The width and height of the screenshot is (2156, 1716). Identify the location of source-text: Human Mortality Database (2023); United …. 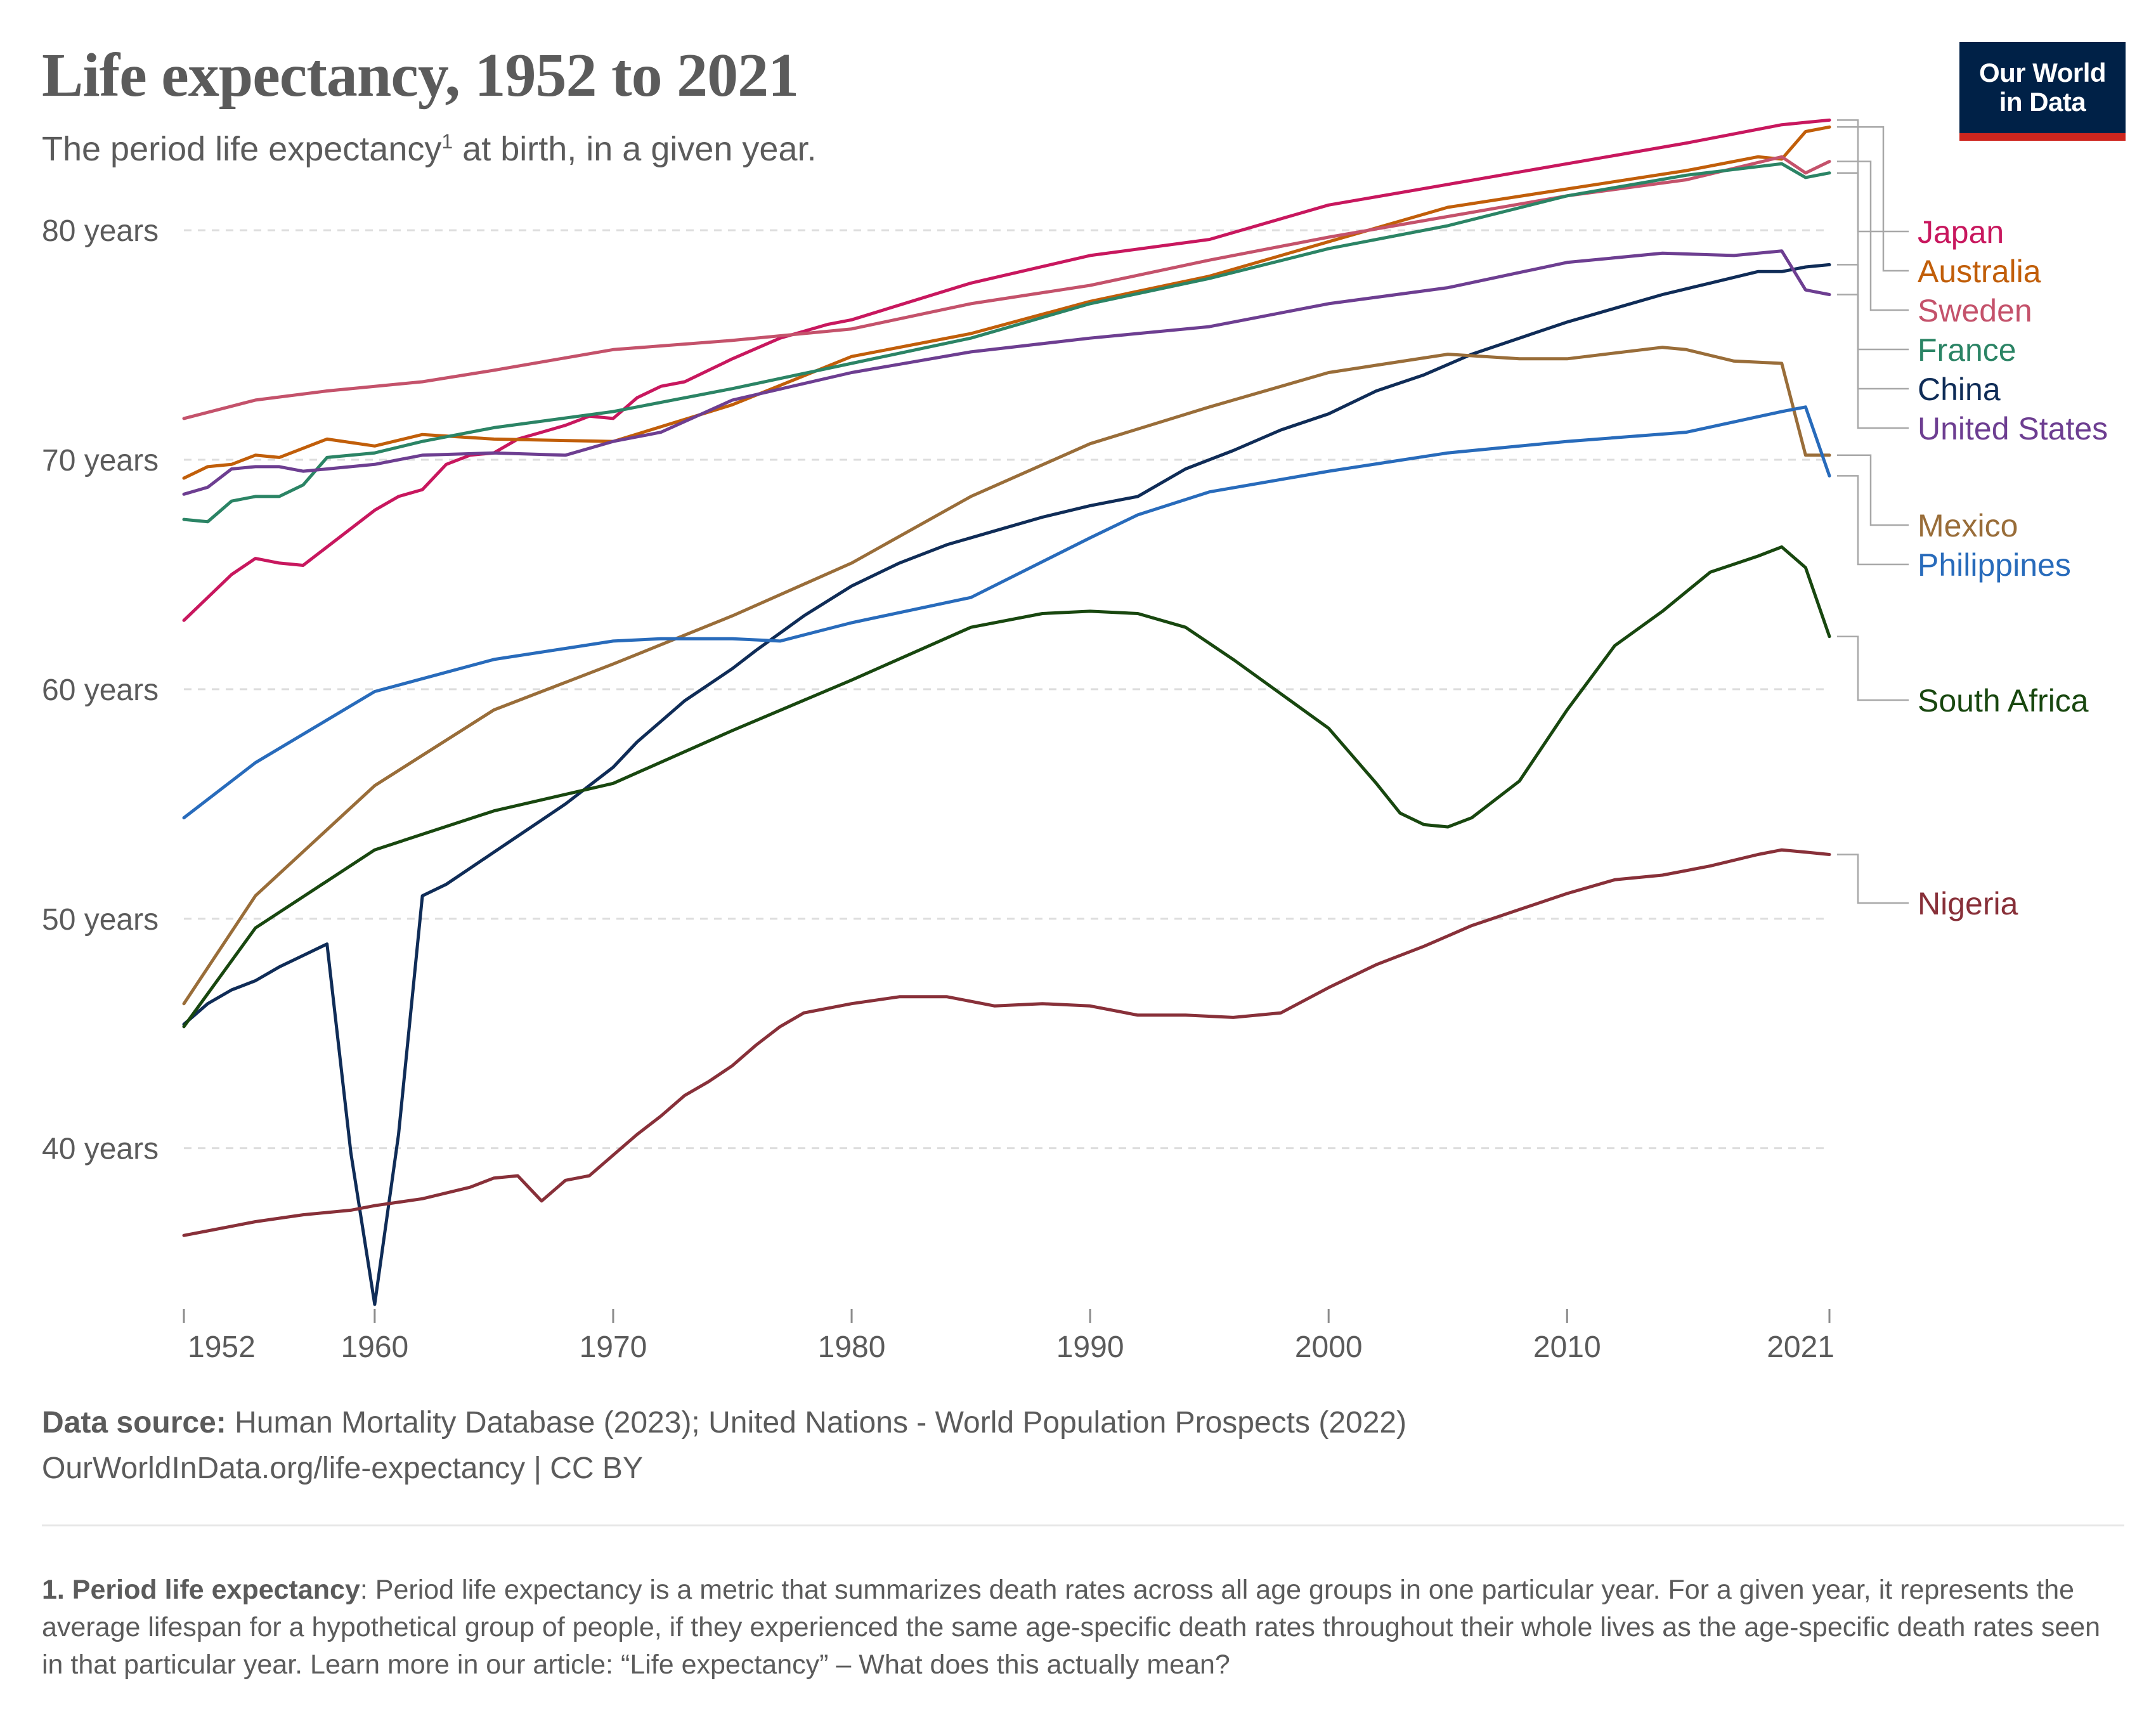
(816, 1423).